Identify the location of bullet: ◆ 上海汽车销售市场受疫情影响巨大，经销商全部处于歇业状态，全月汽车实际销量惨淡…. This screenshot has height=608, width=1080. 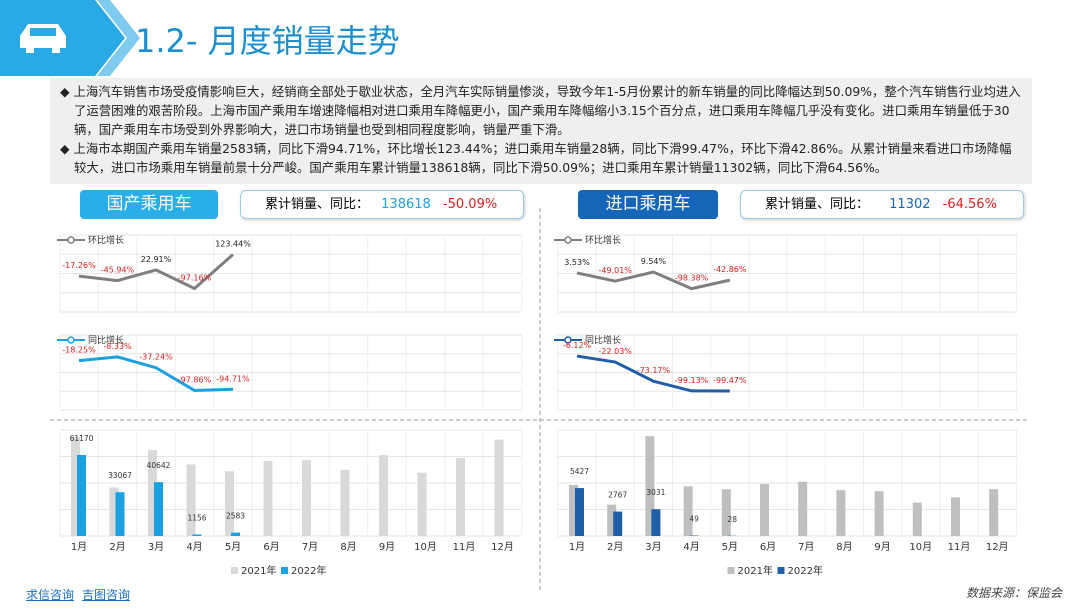
(540, 110).